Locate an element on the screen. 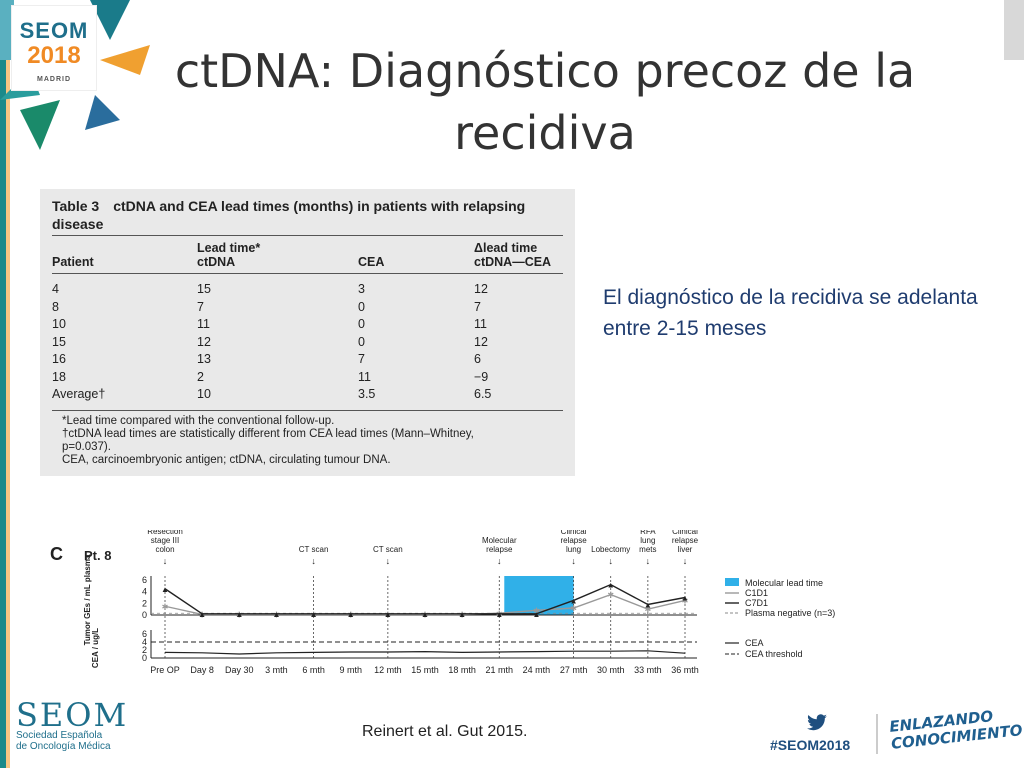  table-cell-cea: 11 is located at coordinates (364, 376).